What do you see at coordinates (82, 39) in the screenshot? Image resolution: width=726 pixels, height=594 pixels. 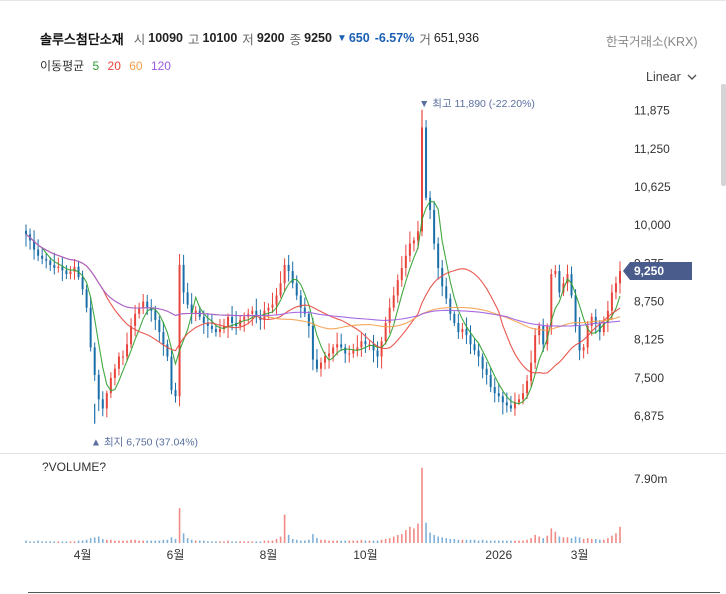 I see `stock-name: 솔루스첨단소재` at bounding box center [82, 39].